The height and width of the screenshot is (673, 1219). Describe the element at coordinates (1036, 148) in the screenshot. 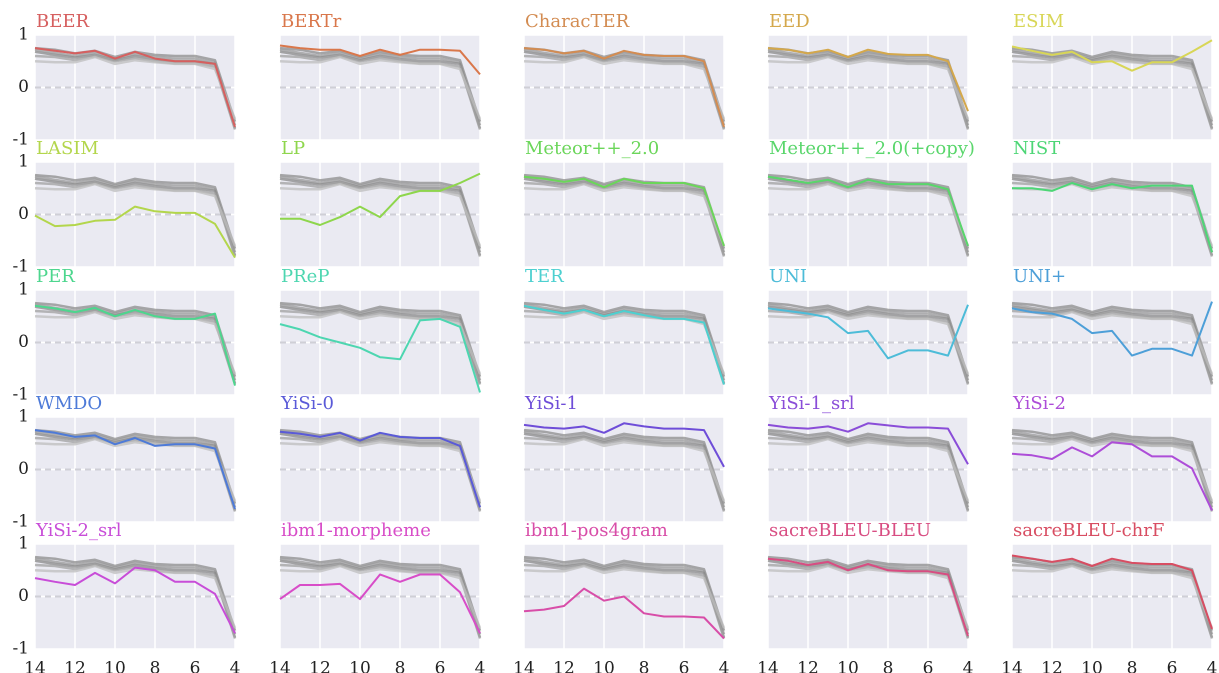

I see `panel-title: NIST` at that location.